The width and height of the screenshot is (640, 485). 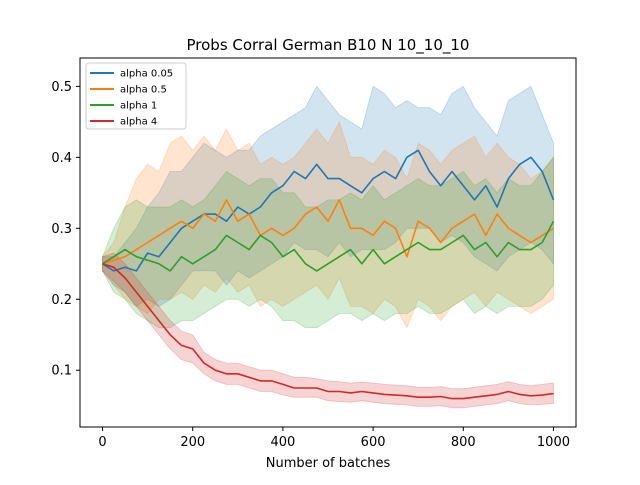 What do you see at coordinates (143, 90) in the screenshot?
I see `legend-label-alpha-0-5: alpha 0.5` at bounding box center [143, 90].